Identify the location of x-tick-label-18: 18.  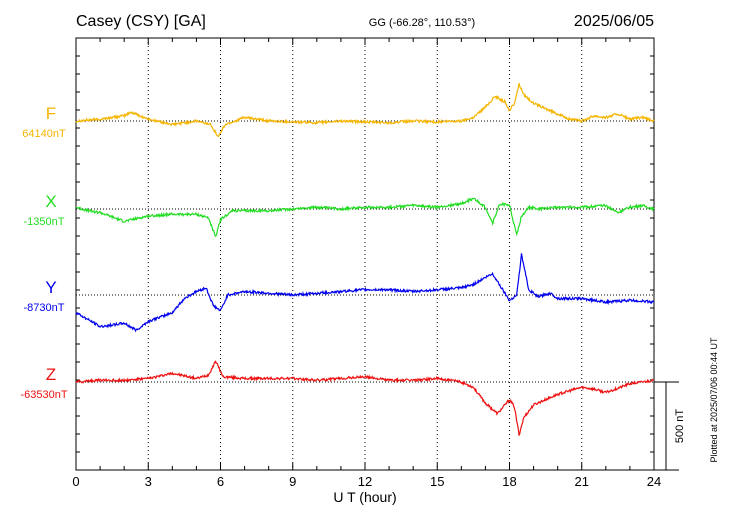
(509, 481).